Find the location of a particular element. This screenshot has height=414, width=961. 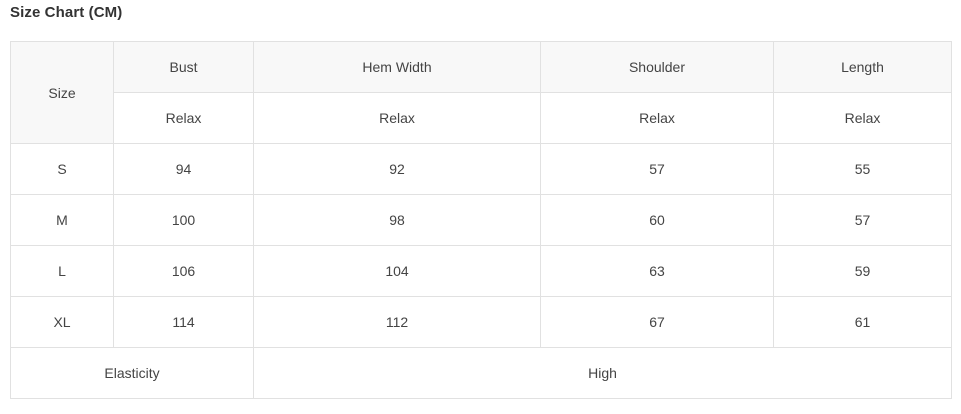

shoulder-cell: 57 is located at coordinates (657, 169).